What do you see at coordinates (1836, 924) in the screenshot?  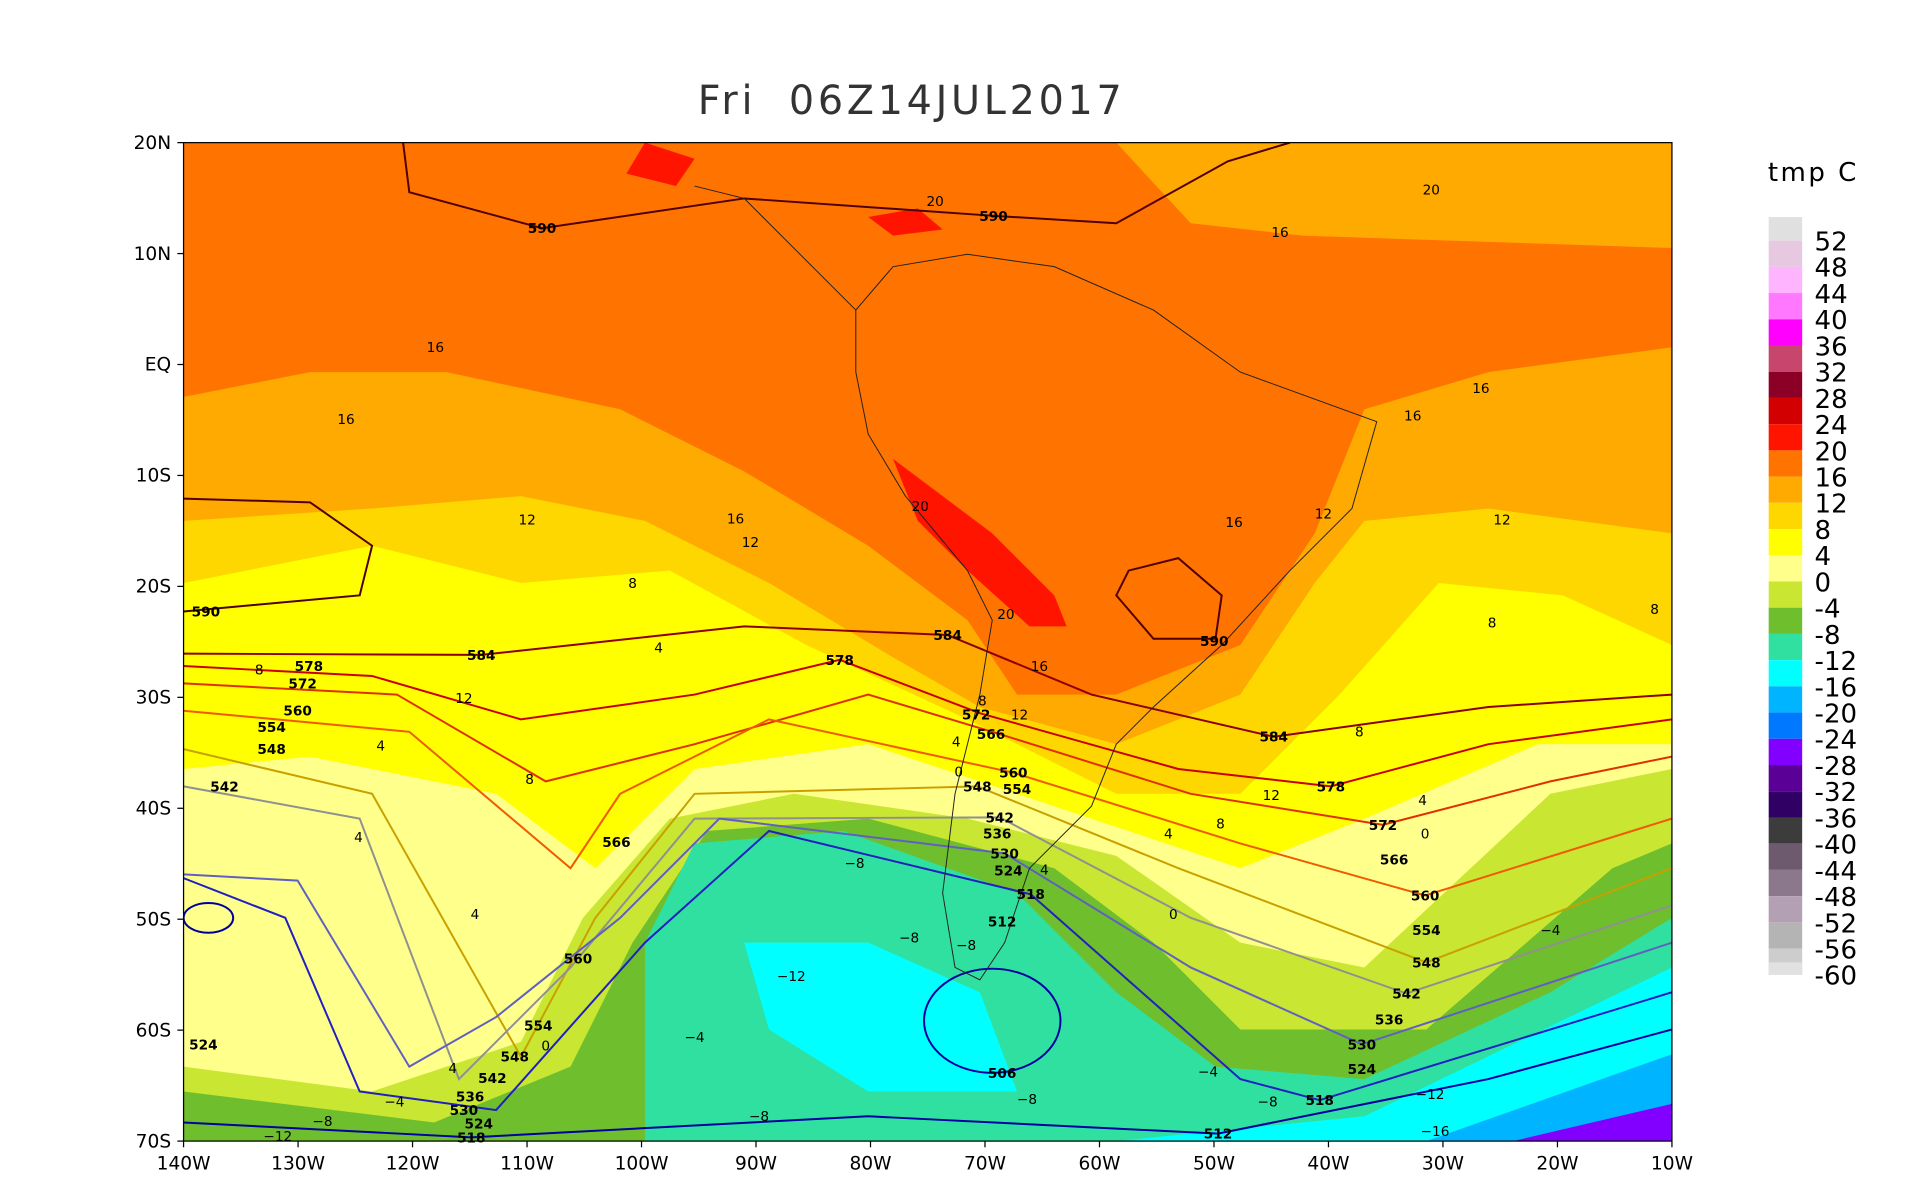 I see `colorbar-label: -52` at bounding box center [1836, 924].